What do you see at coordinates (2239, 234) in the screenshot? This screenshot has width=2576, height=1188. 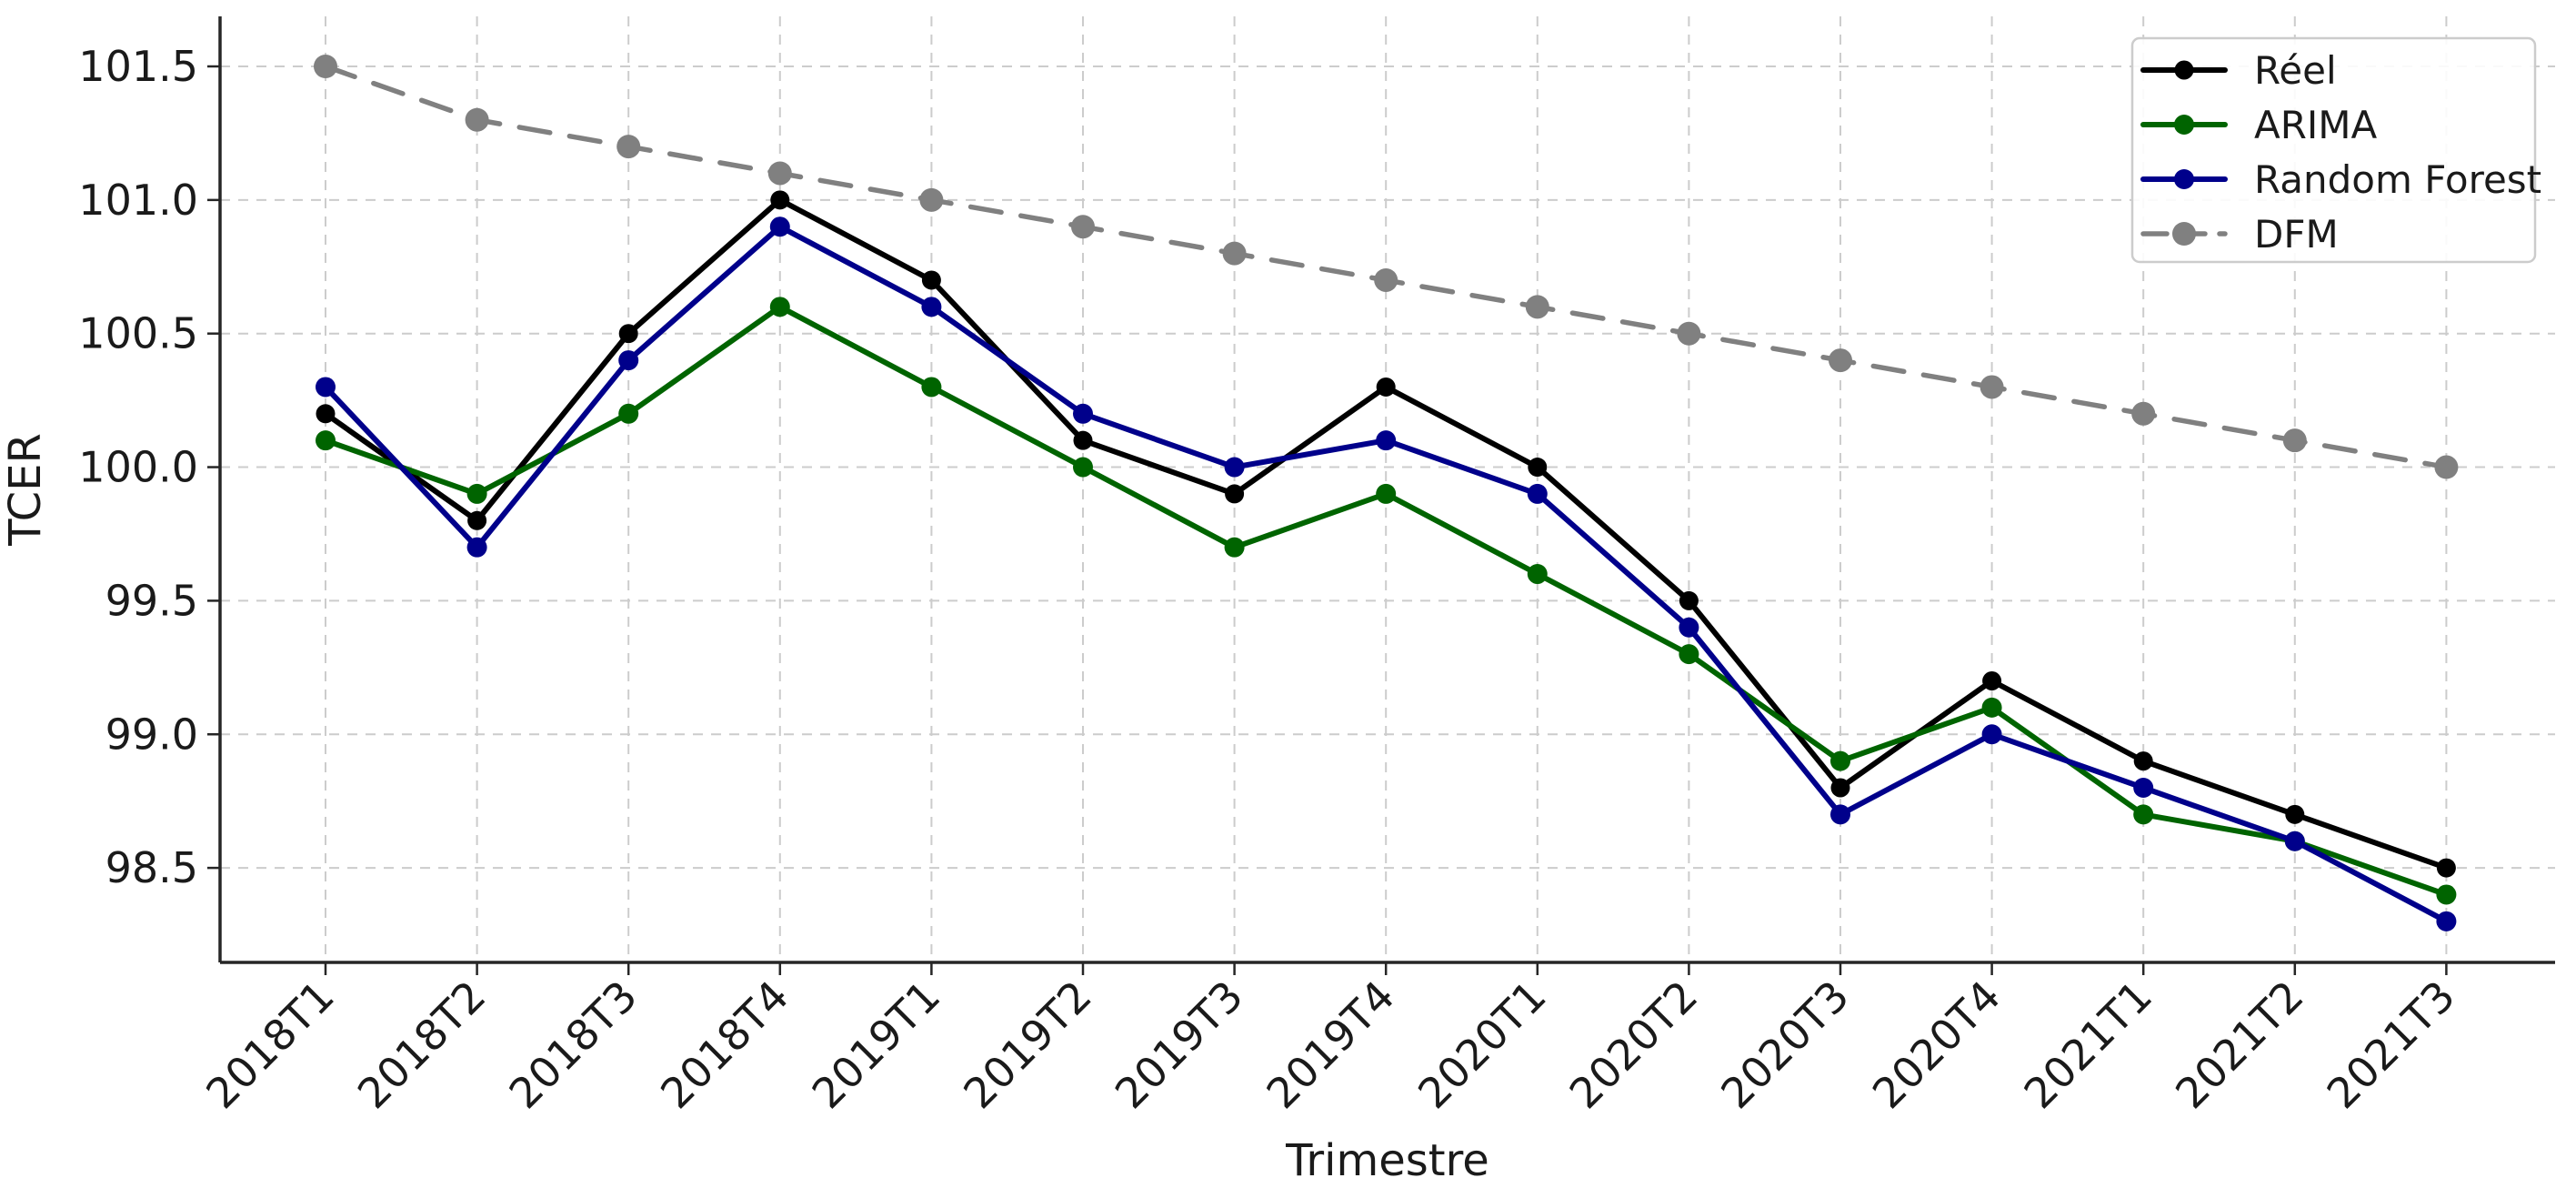 I see `legend-item-dfm: DFM` at bounding box center [2239, 234].